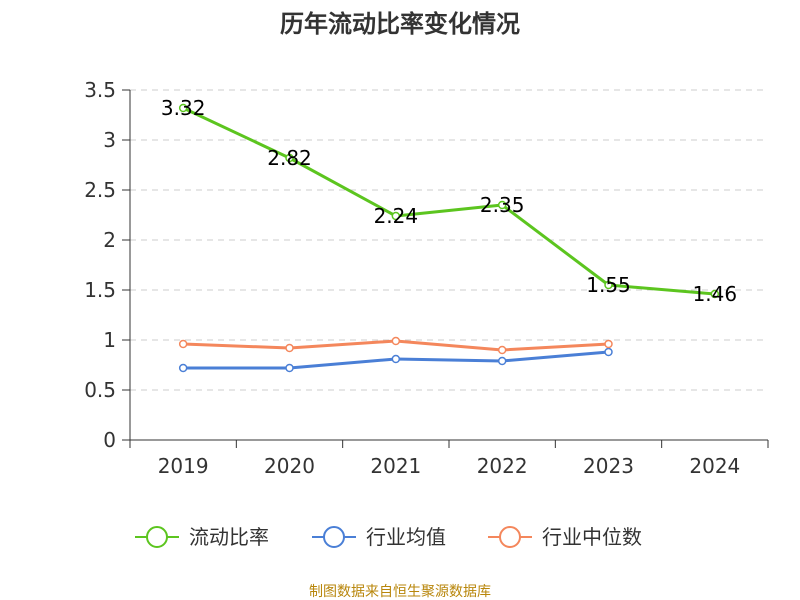  I want to click on data-label: 2.35, so click(502, 205).